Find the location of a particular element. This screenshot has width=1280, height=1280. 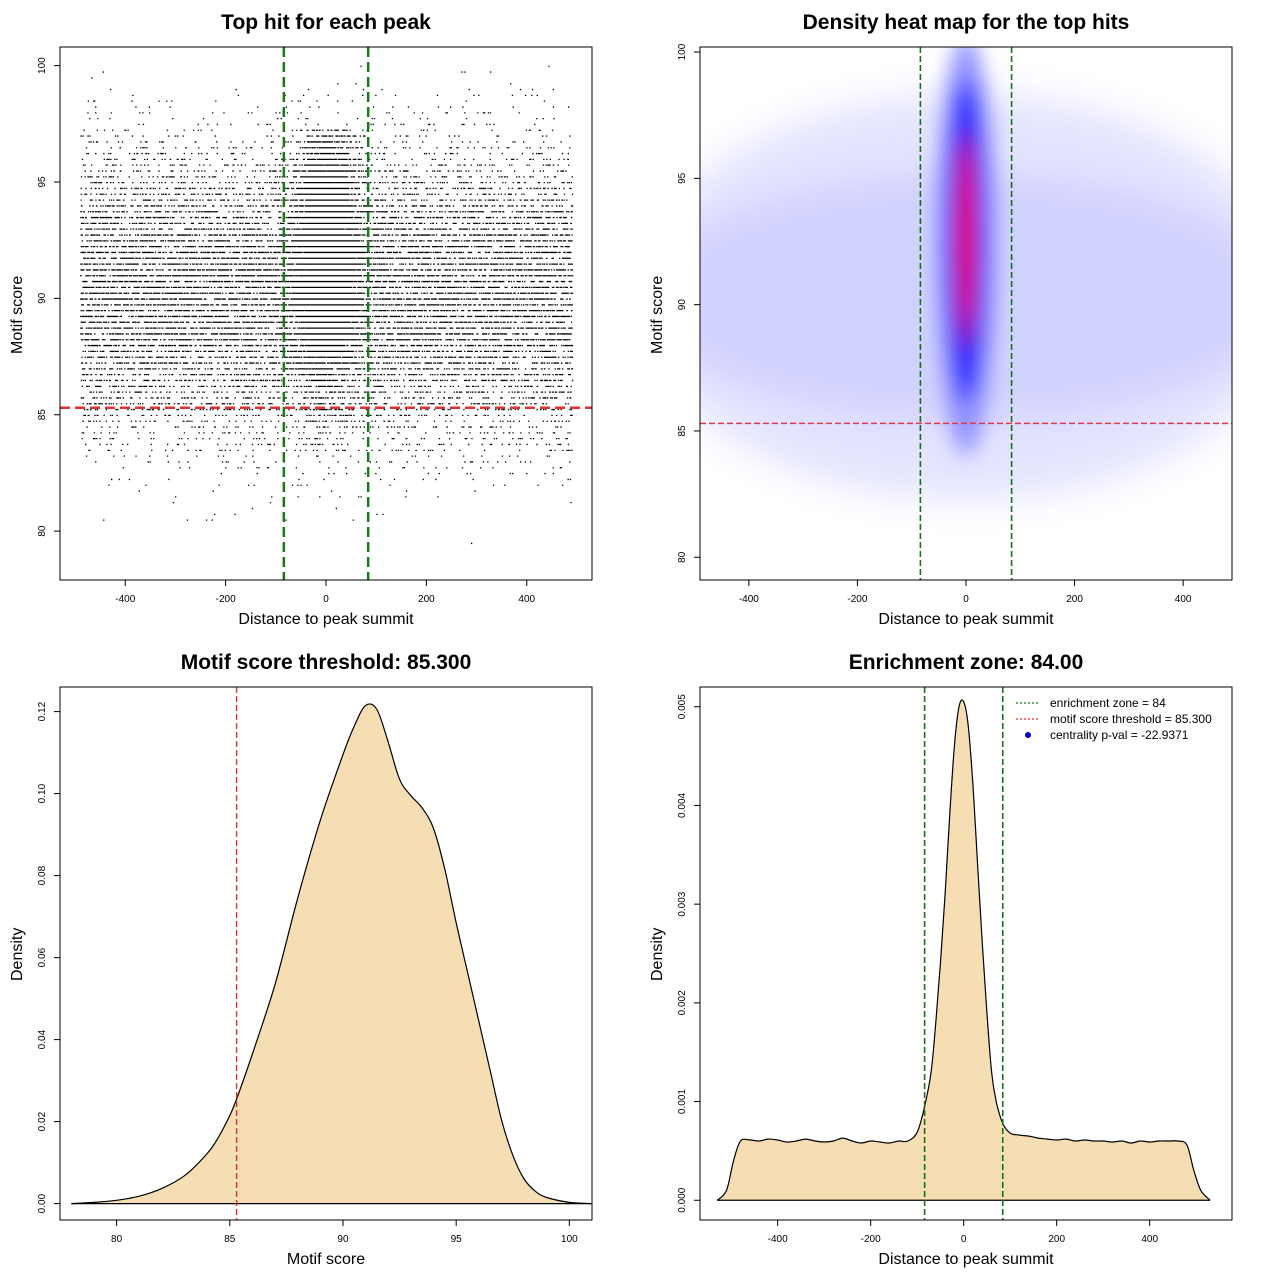

heatmap-plot-title: Density heat map for the top hits is located at coordinates (966, 22).